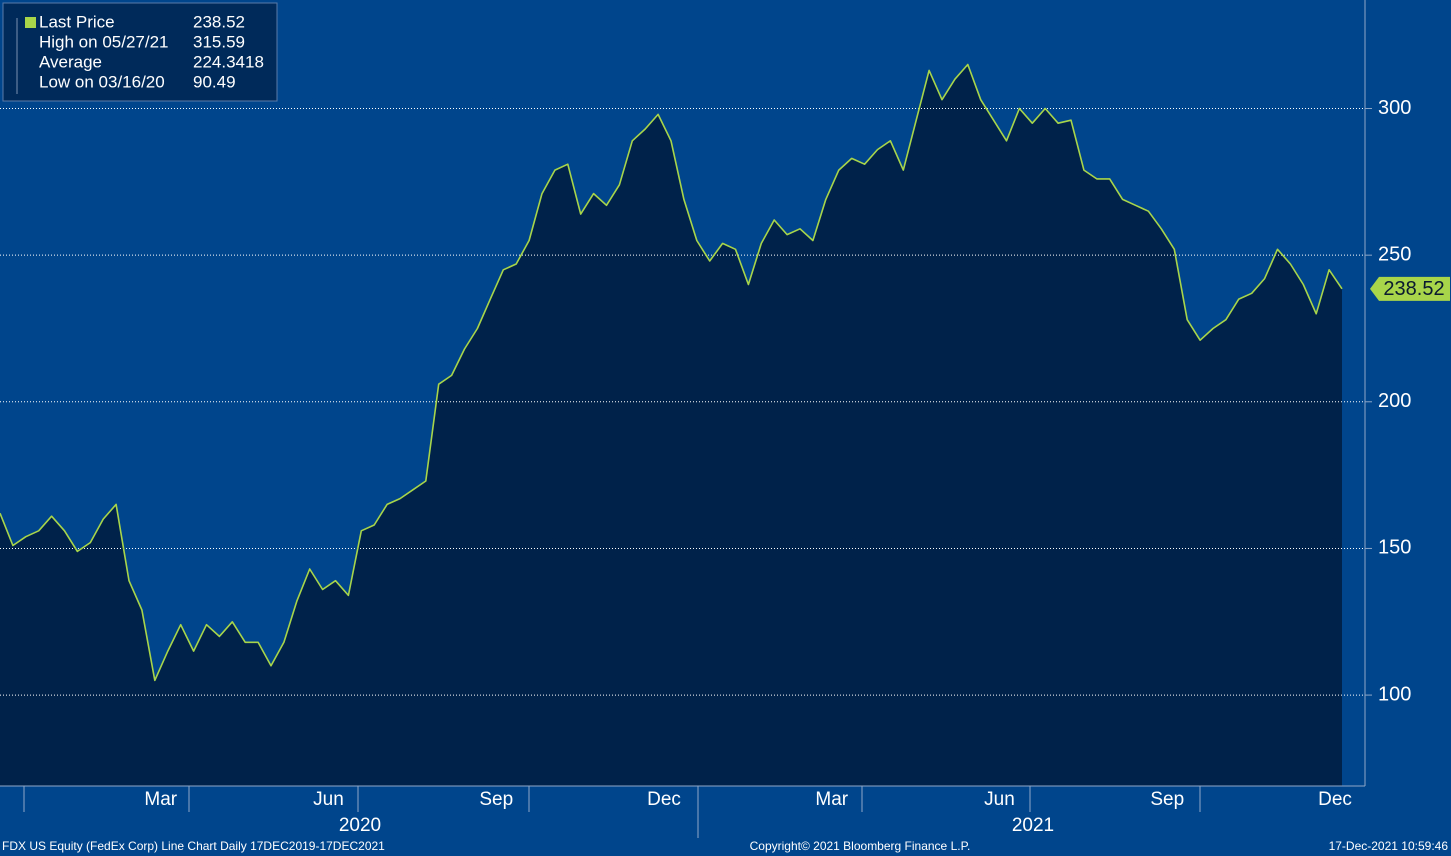 The height and width of the screenshot is (856, 1451). Describe the element at coordinates (1394, 254) in the screenshot. I see `y-tick-label: 250` at that location.